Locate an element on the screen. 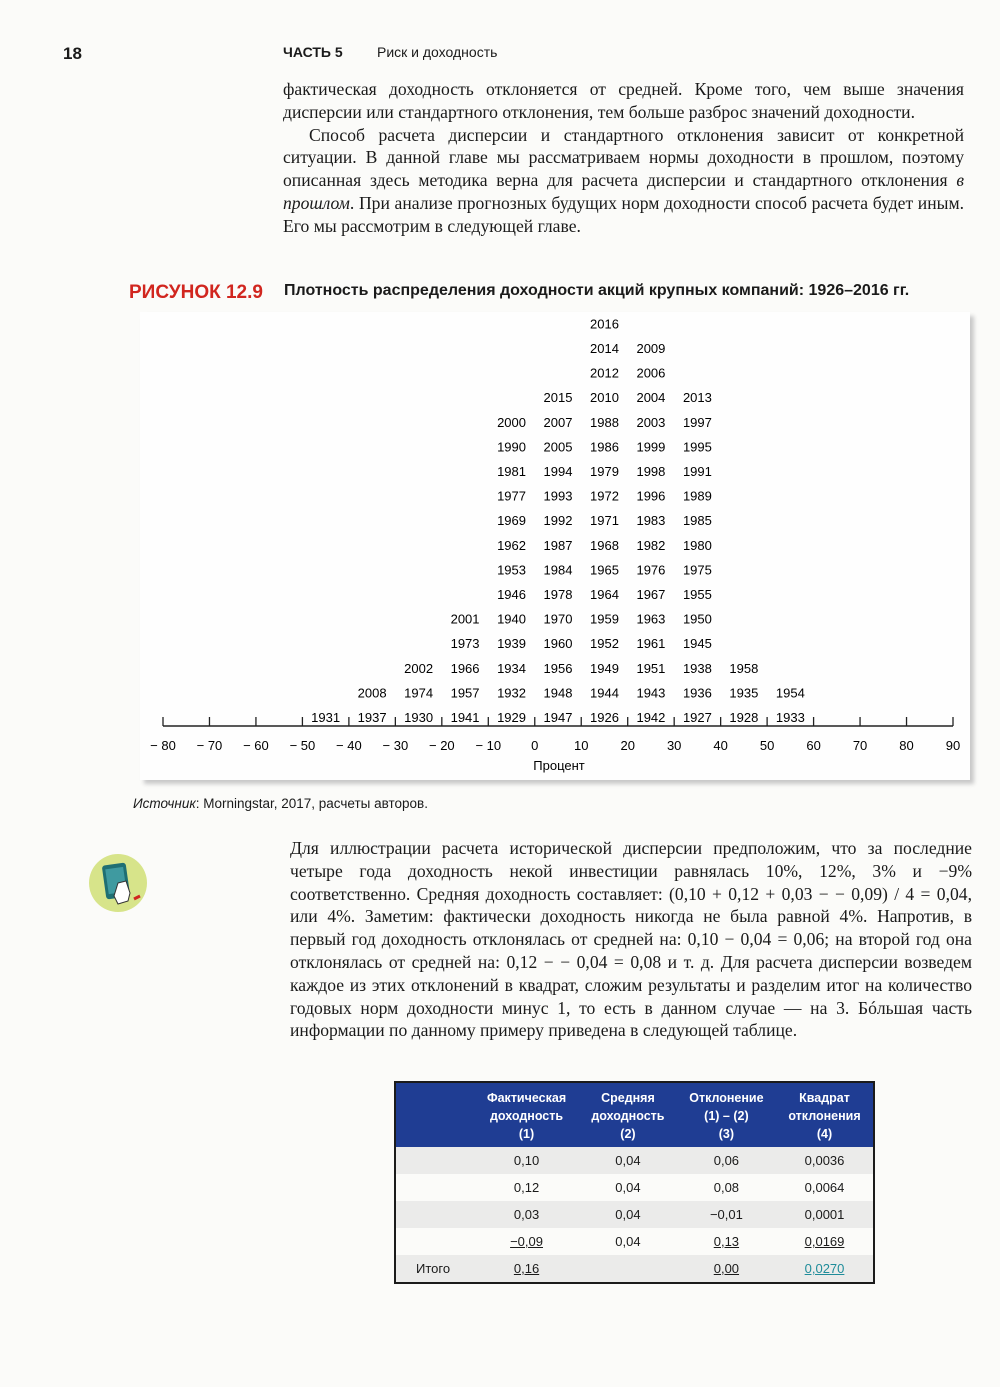 Image resolution: width=1000 pixels, height=1387 pixels. year-mark: 1988 is located at coordinates (604, 422).